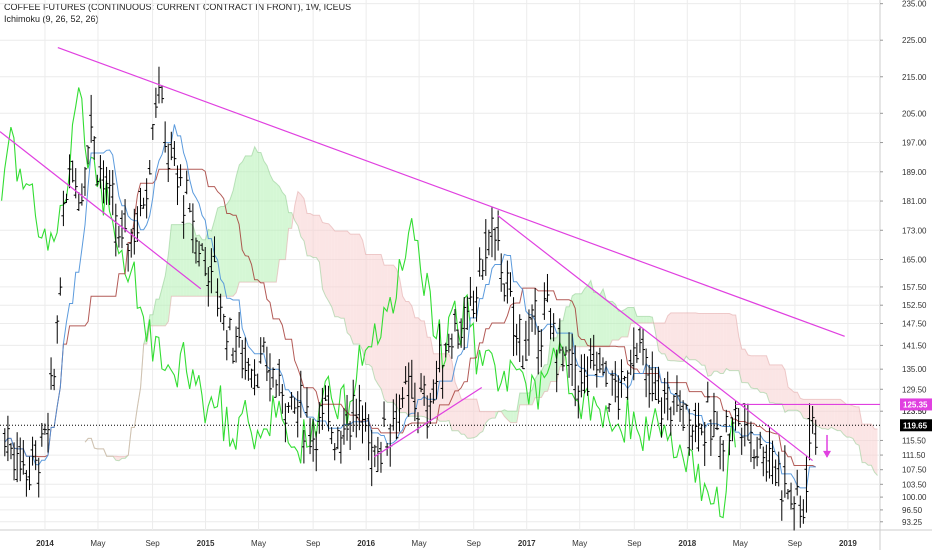 Image resolution: width=932 pixels, height=550 pixels. I want to click on y-tick-label: 157.50, so click(914, 287).